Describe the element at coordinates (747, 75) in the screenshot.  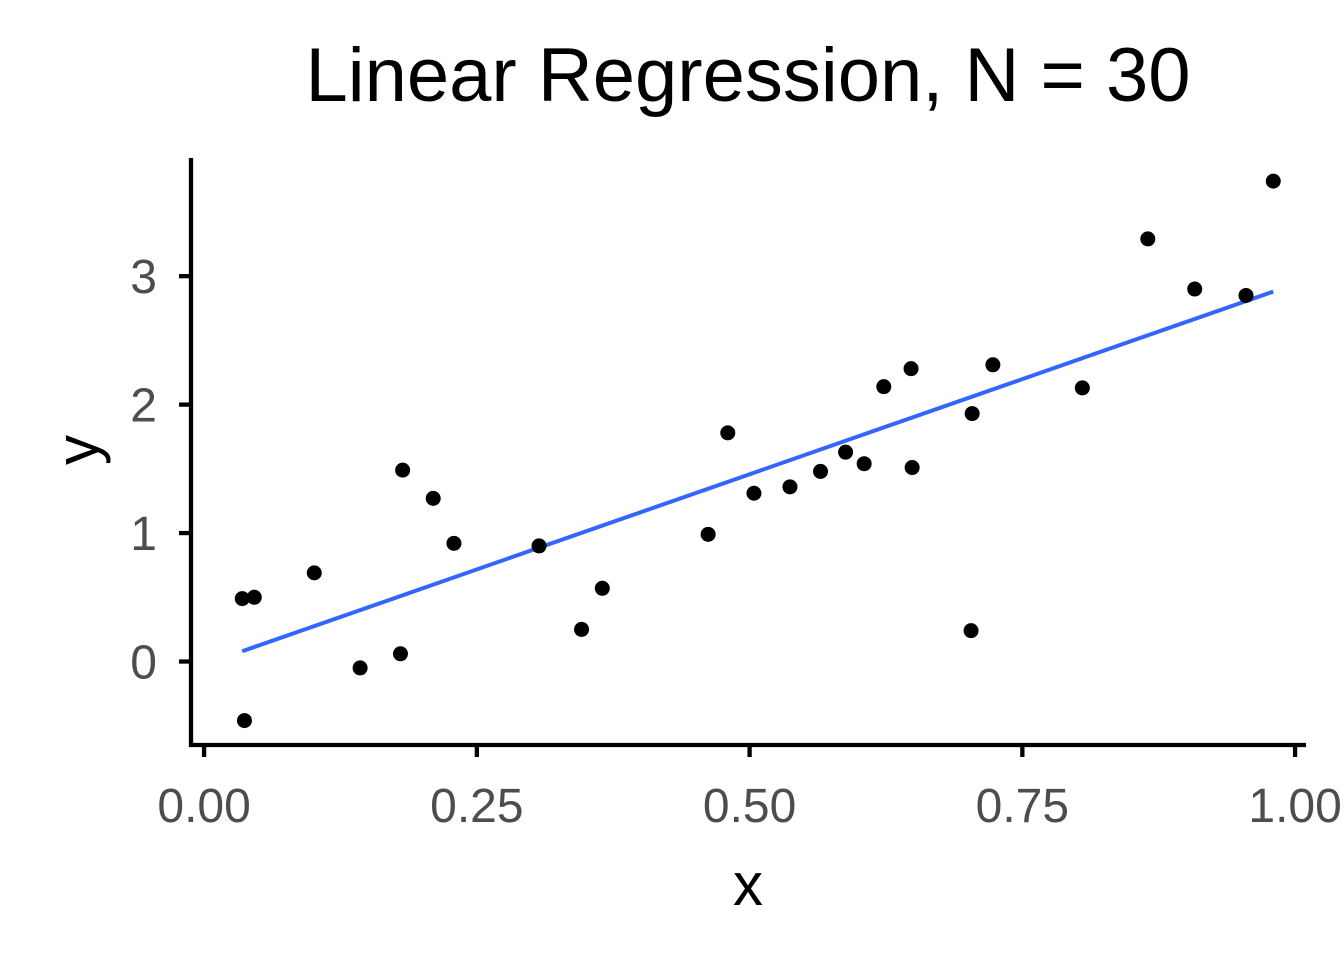
I see `chart-title: Linear Regression, N = 30` at that location.